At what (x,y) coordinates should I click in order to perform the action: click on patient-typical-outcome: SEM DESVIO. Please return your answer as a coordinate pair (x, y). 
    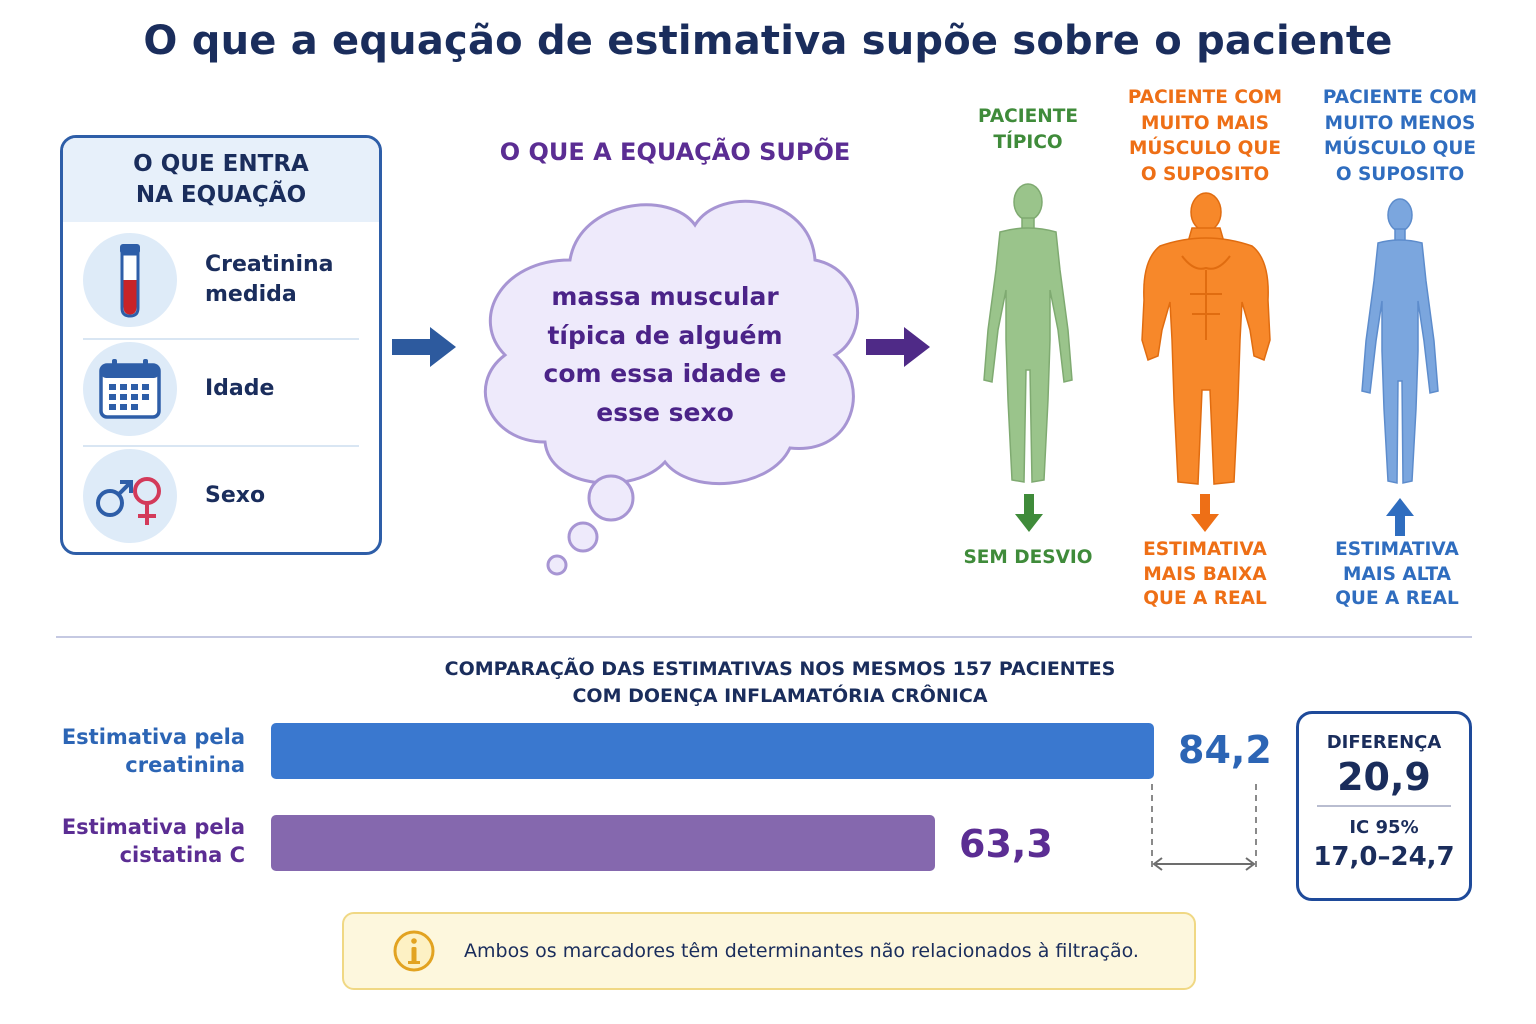
    Looking at the image, I should click on (1028, 558).